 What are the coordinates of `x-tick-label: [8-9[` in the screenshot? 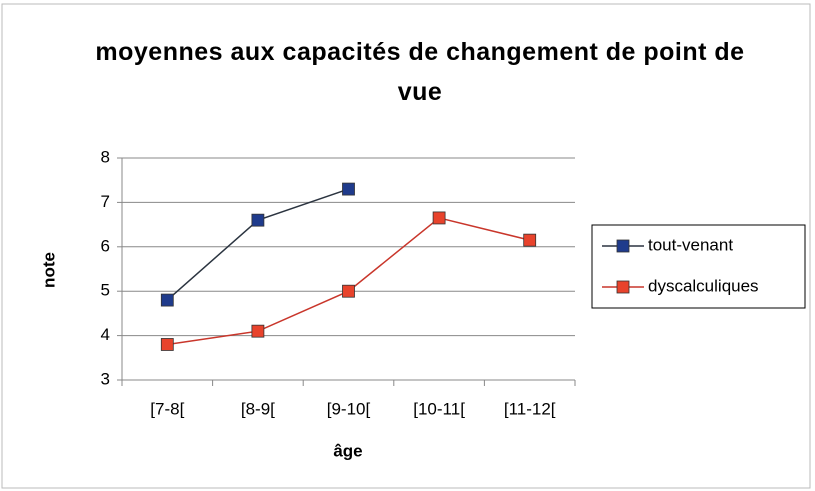 It's located at (258, 408).